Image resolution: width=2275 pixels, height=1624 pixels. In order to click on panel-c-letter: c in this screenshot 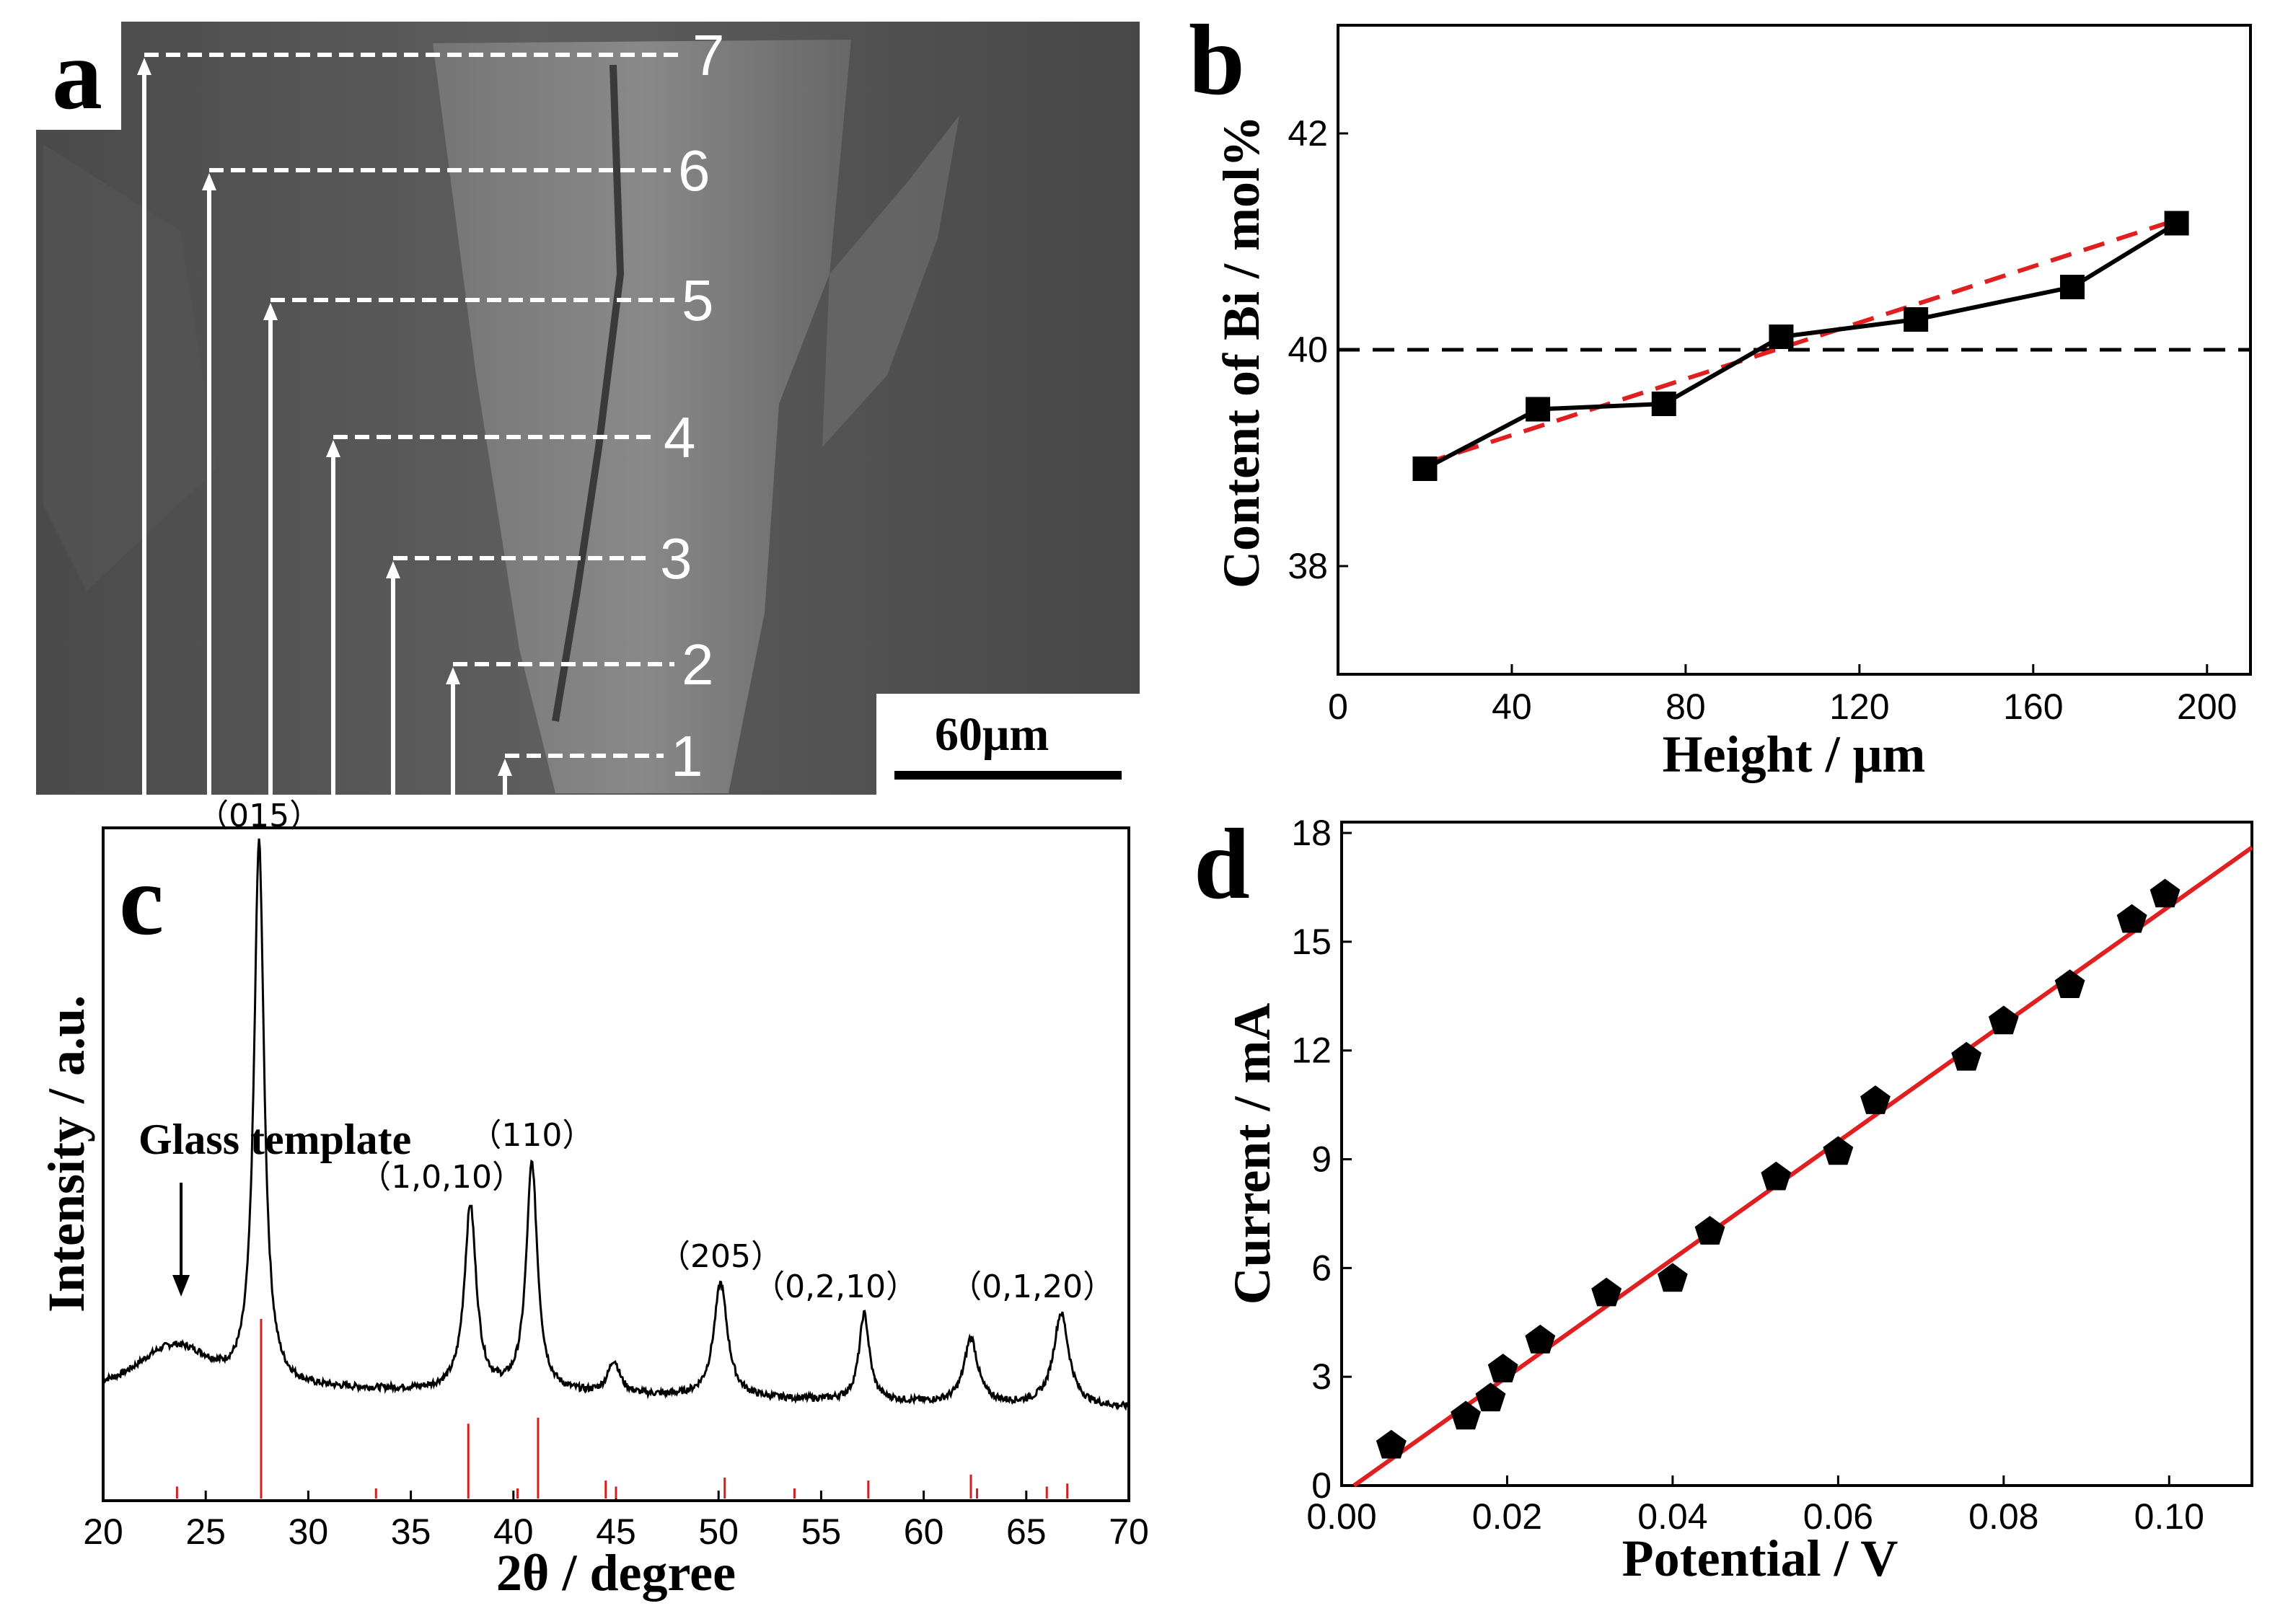, I will do `click(141, 900)`.